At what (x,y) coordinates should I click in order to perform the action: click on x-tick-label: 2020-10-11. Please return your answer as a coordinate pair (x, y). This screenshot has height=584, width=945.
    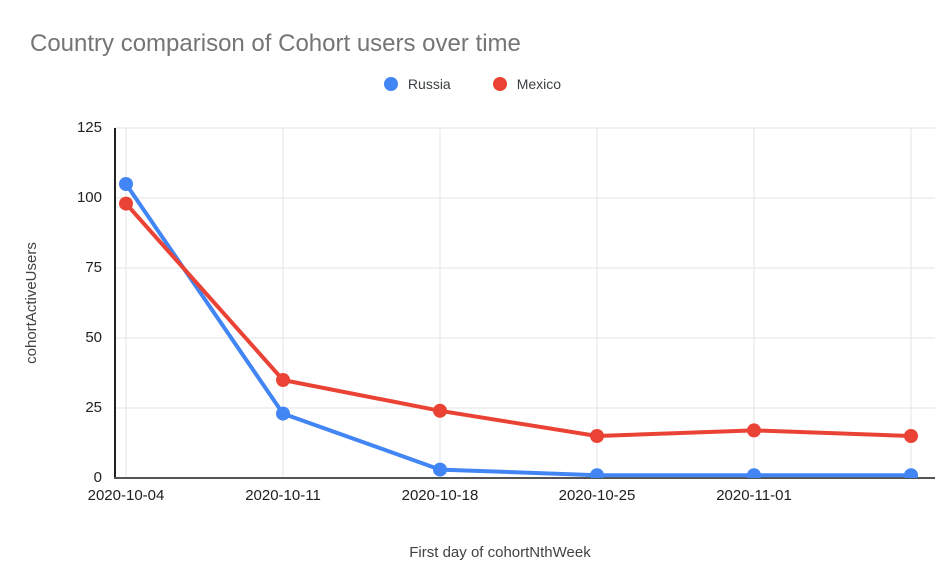
    Looking at the image, I should click on (283, 495).